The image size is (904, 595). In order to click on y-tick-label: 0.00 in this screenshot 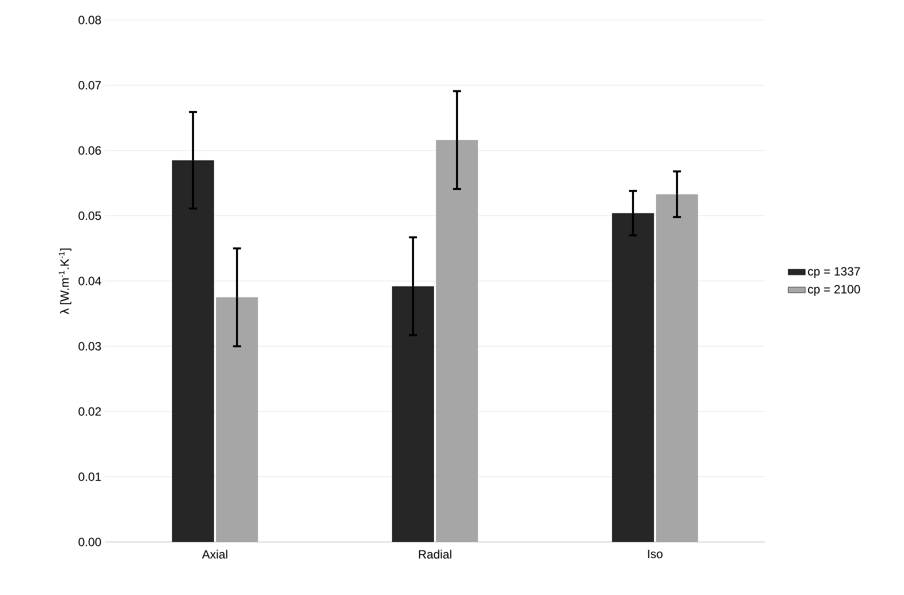, I will do `click(90, 542)`.